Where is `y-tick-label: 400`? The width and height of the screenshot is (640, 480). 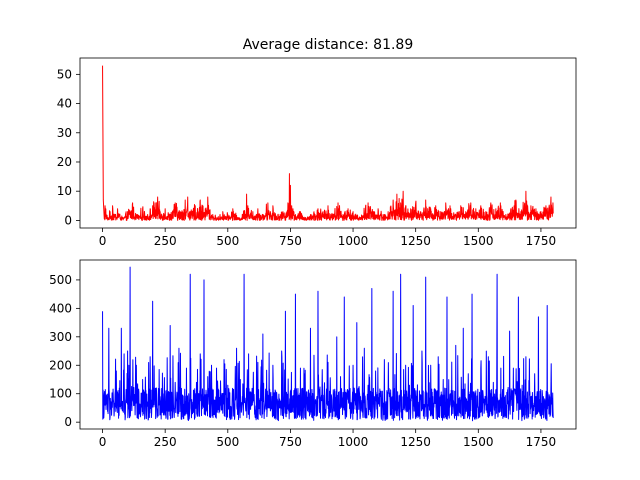 y-tick-label: 400 is located at coordinates (60, 308).